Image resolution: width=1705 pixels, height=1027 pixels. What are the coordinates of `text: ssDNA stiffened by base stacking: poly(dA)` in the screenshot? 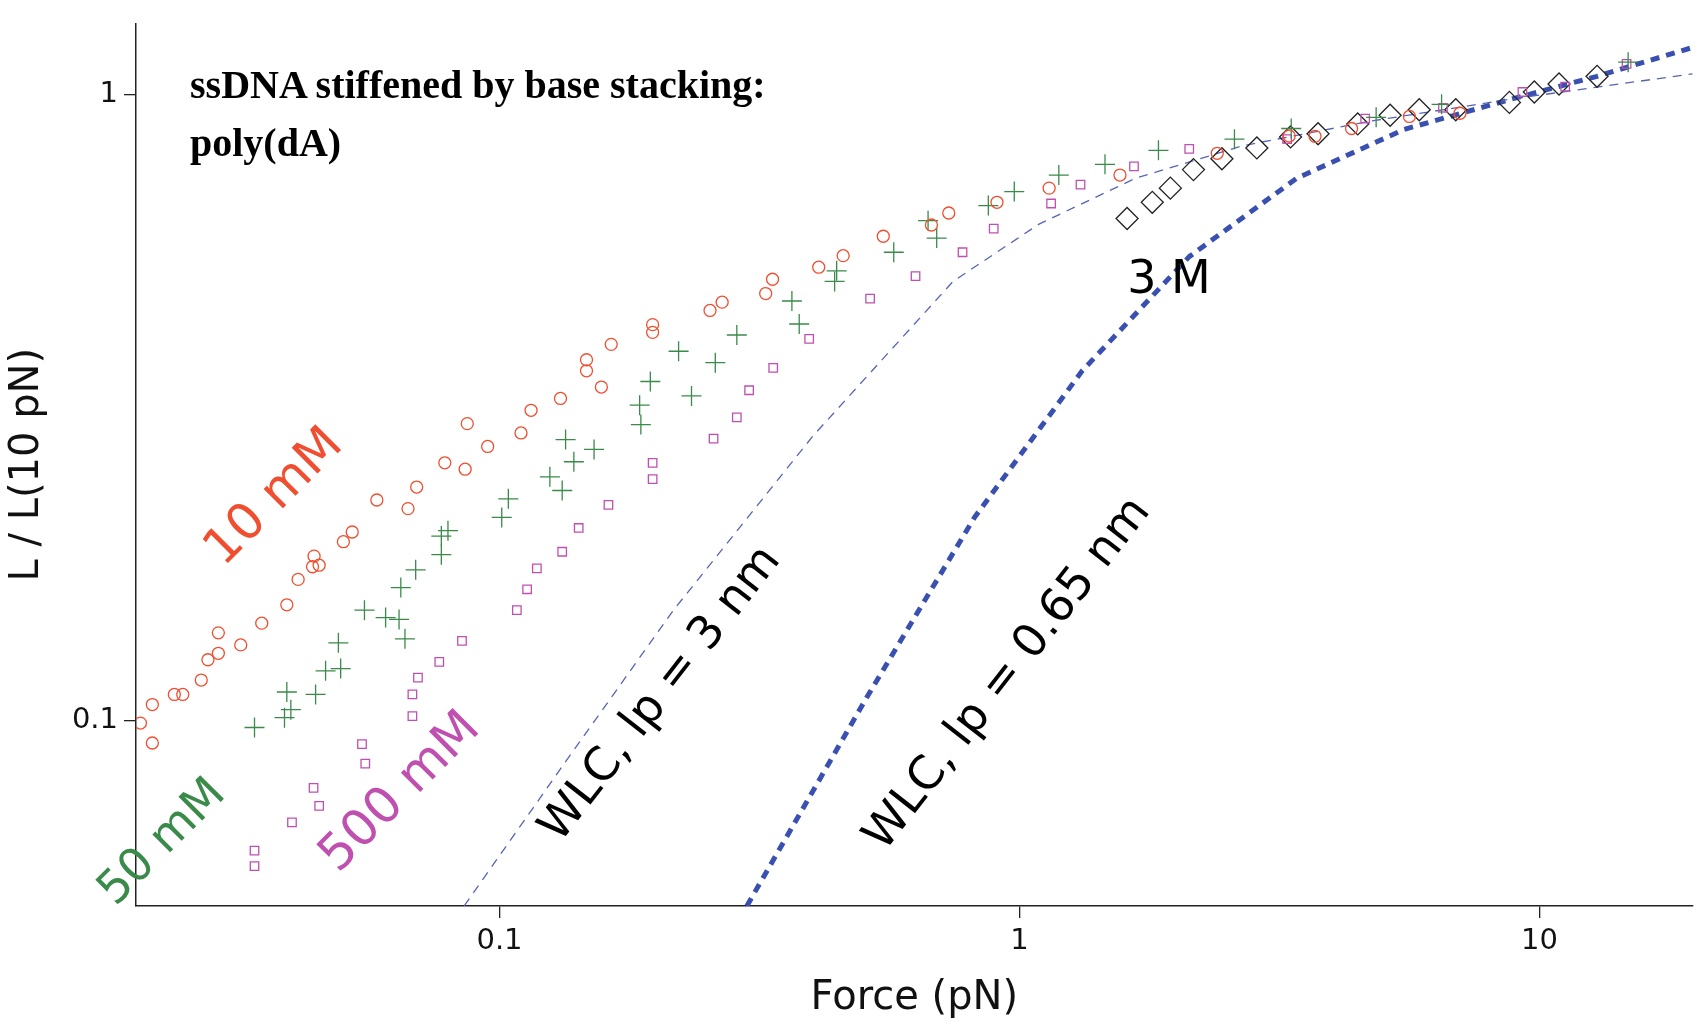 It's located at (478, 114).